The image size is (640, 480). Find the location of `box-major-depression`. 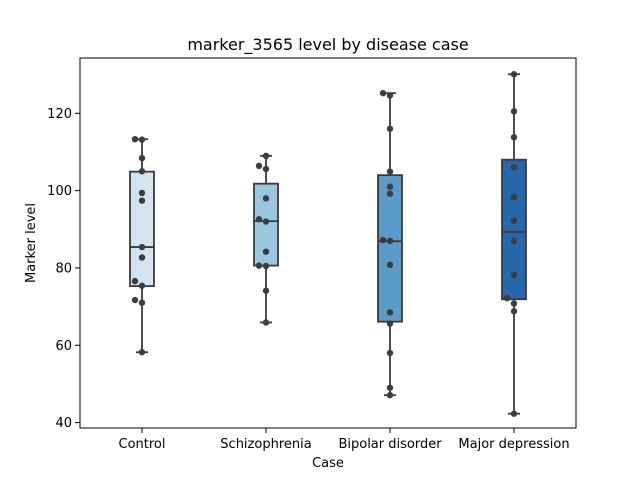

box-major-depression is located at coordinates (514, 229).